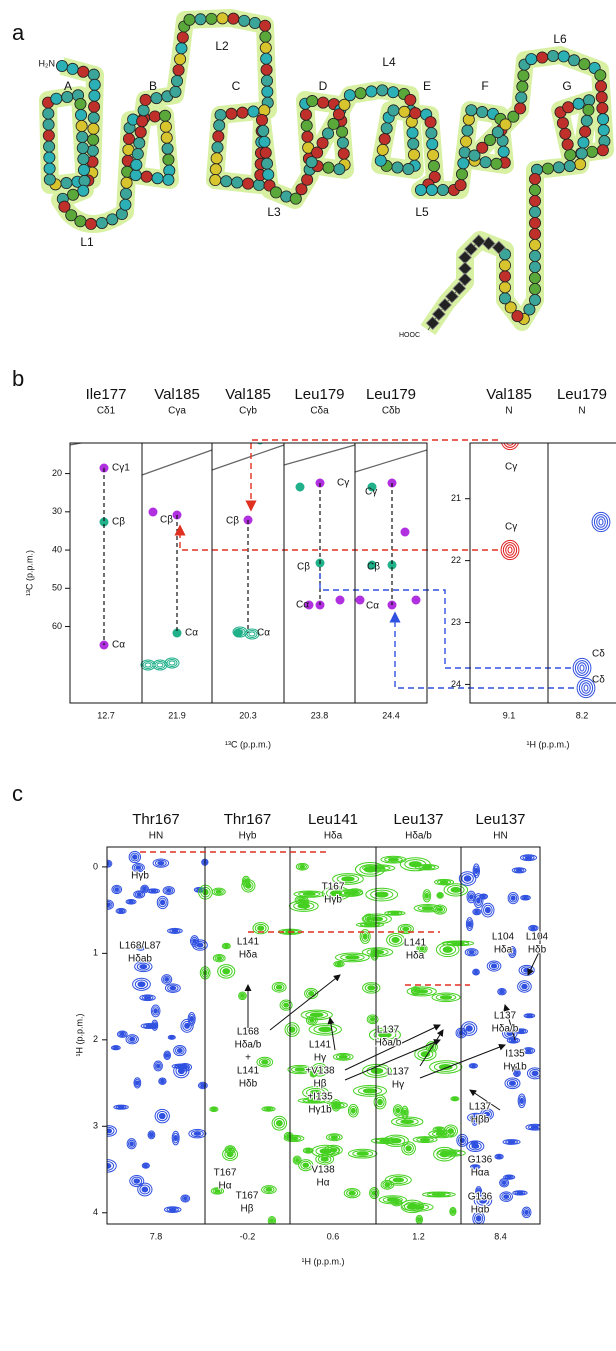 The width and height of the screenshot is (616, 1351). Describe the element at coordinates (247, 1196) in the screenshot. I see `peak-label: T167` at that location.